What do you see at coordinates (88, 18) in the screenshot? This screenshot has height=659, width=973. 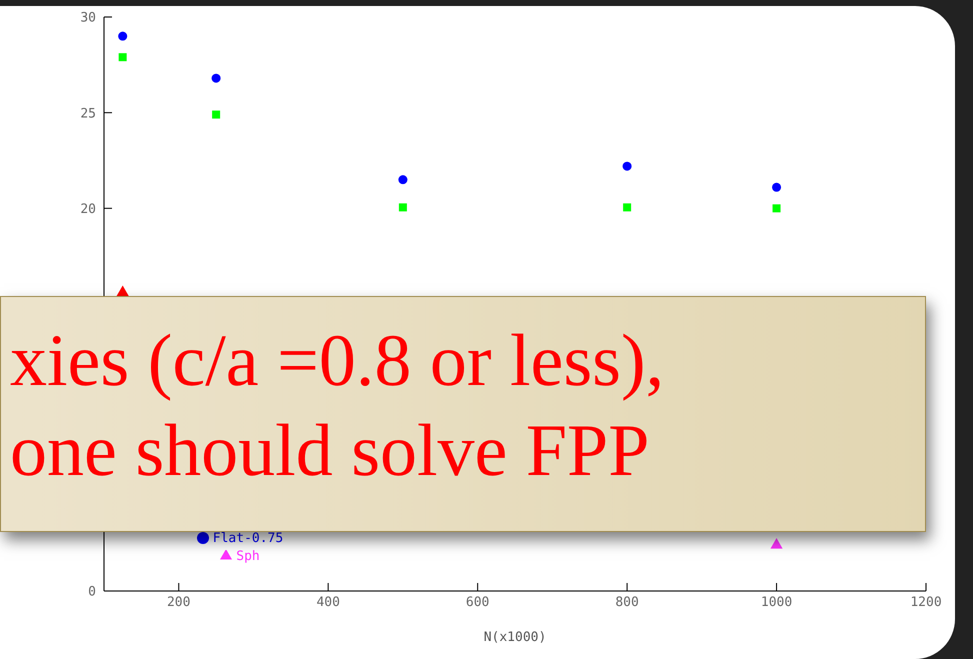 I see `y-tick-label: 30` at bounding box center [88, 18].